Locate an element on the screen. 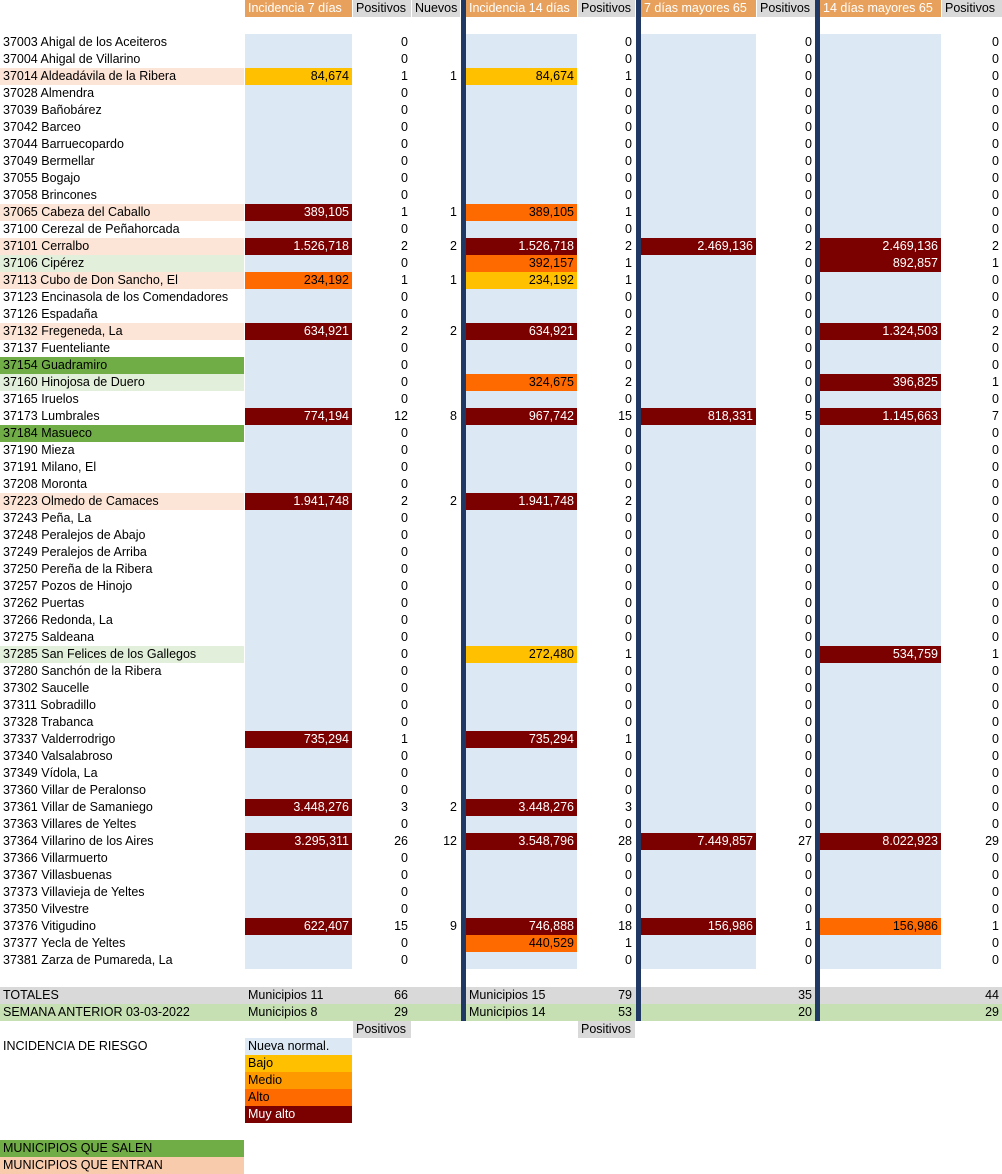 The height and width of the screenshot is (1174, 1002). municipio-name: 37184 Masueco is located at coordinates (122, 433).